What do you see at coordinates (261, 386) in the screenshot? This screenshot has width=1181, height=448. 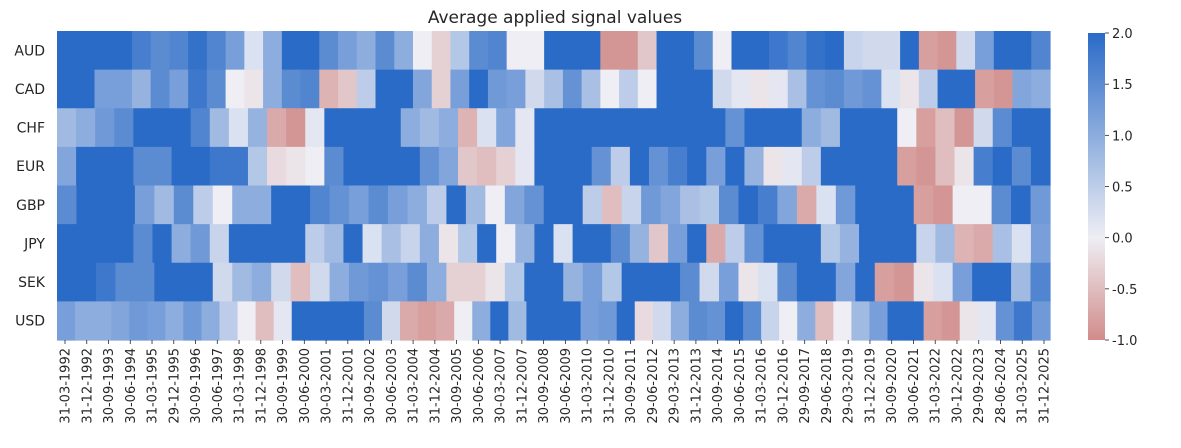 I see `x-tick-label: 31-12-1998` at bounding box center [261, 386].